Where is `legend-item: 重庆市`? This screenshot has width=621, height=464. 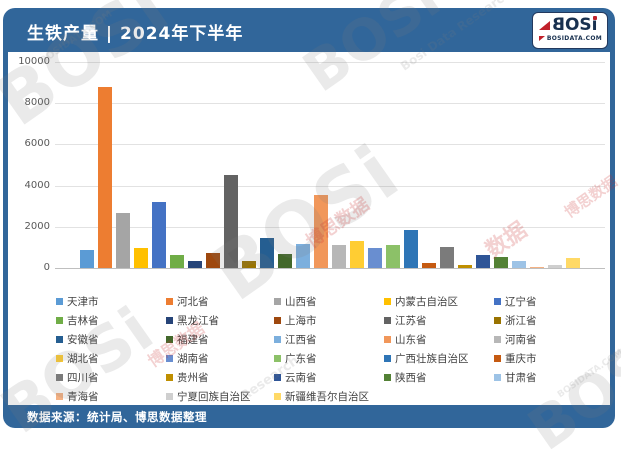
legend-item: 重庆市 is located at coordinates (552, 358).